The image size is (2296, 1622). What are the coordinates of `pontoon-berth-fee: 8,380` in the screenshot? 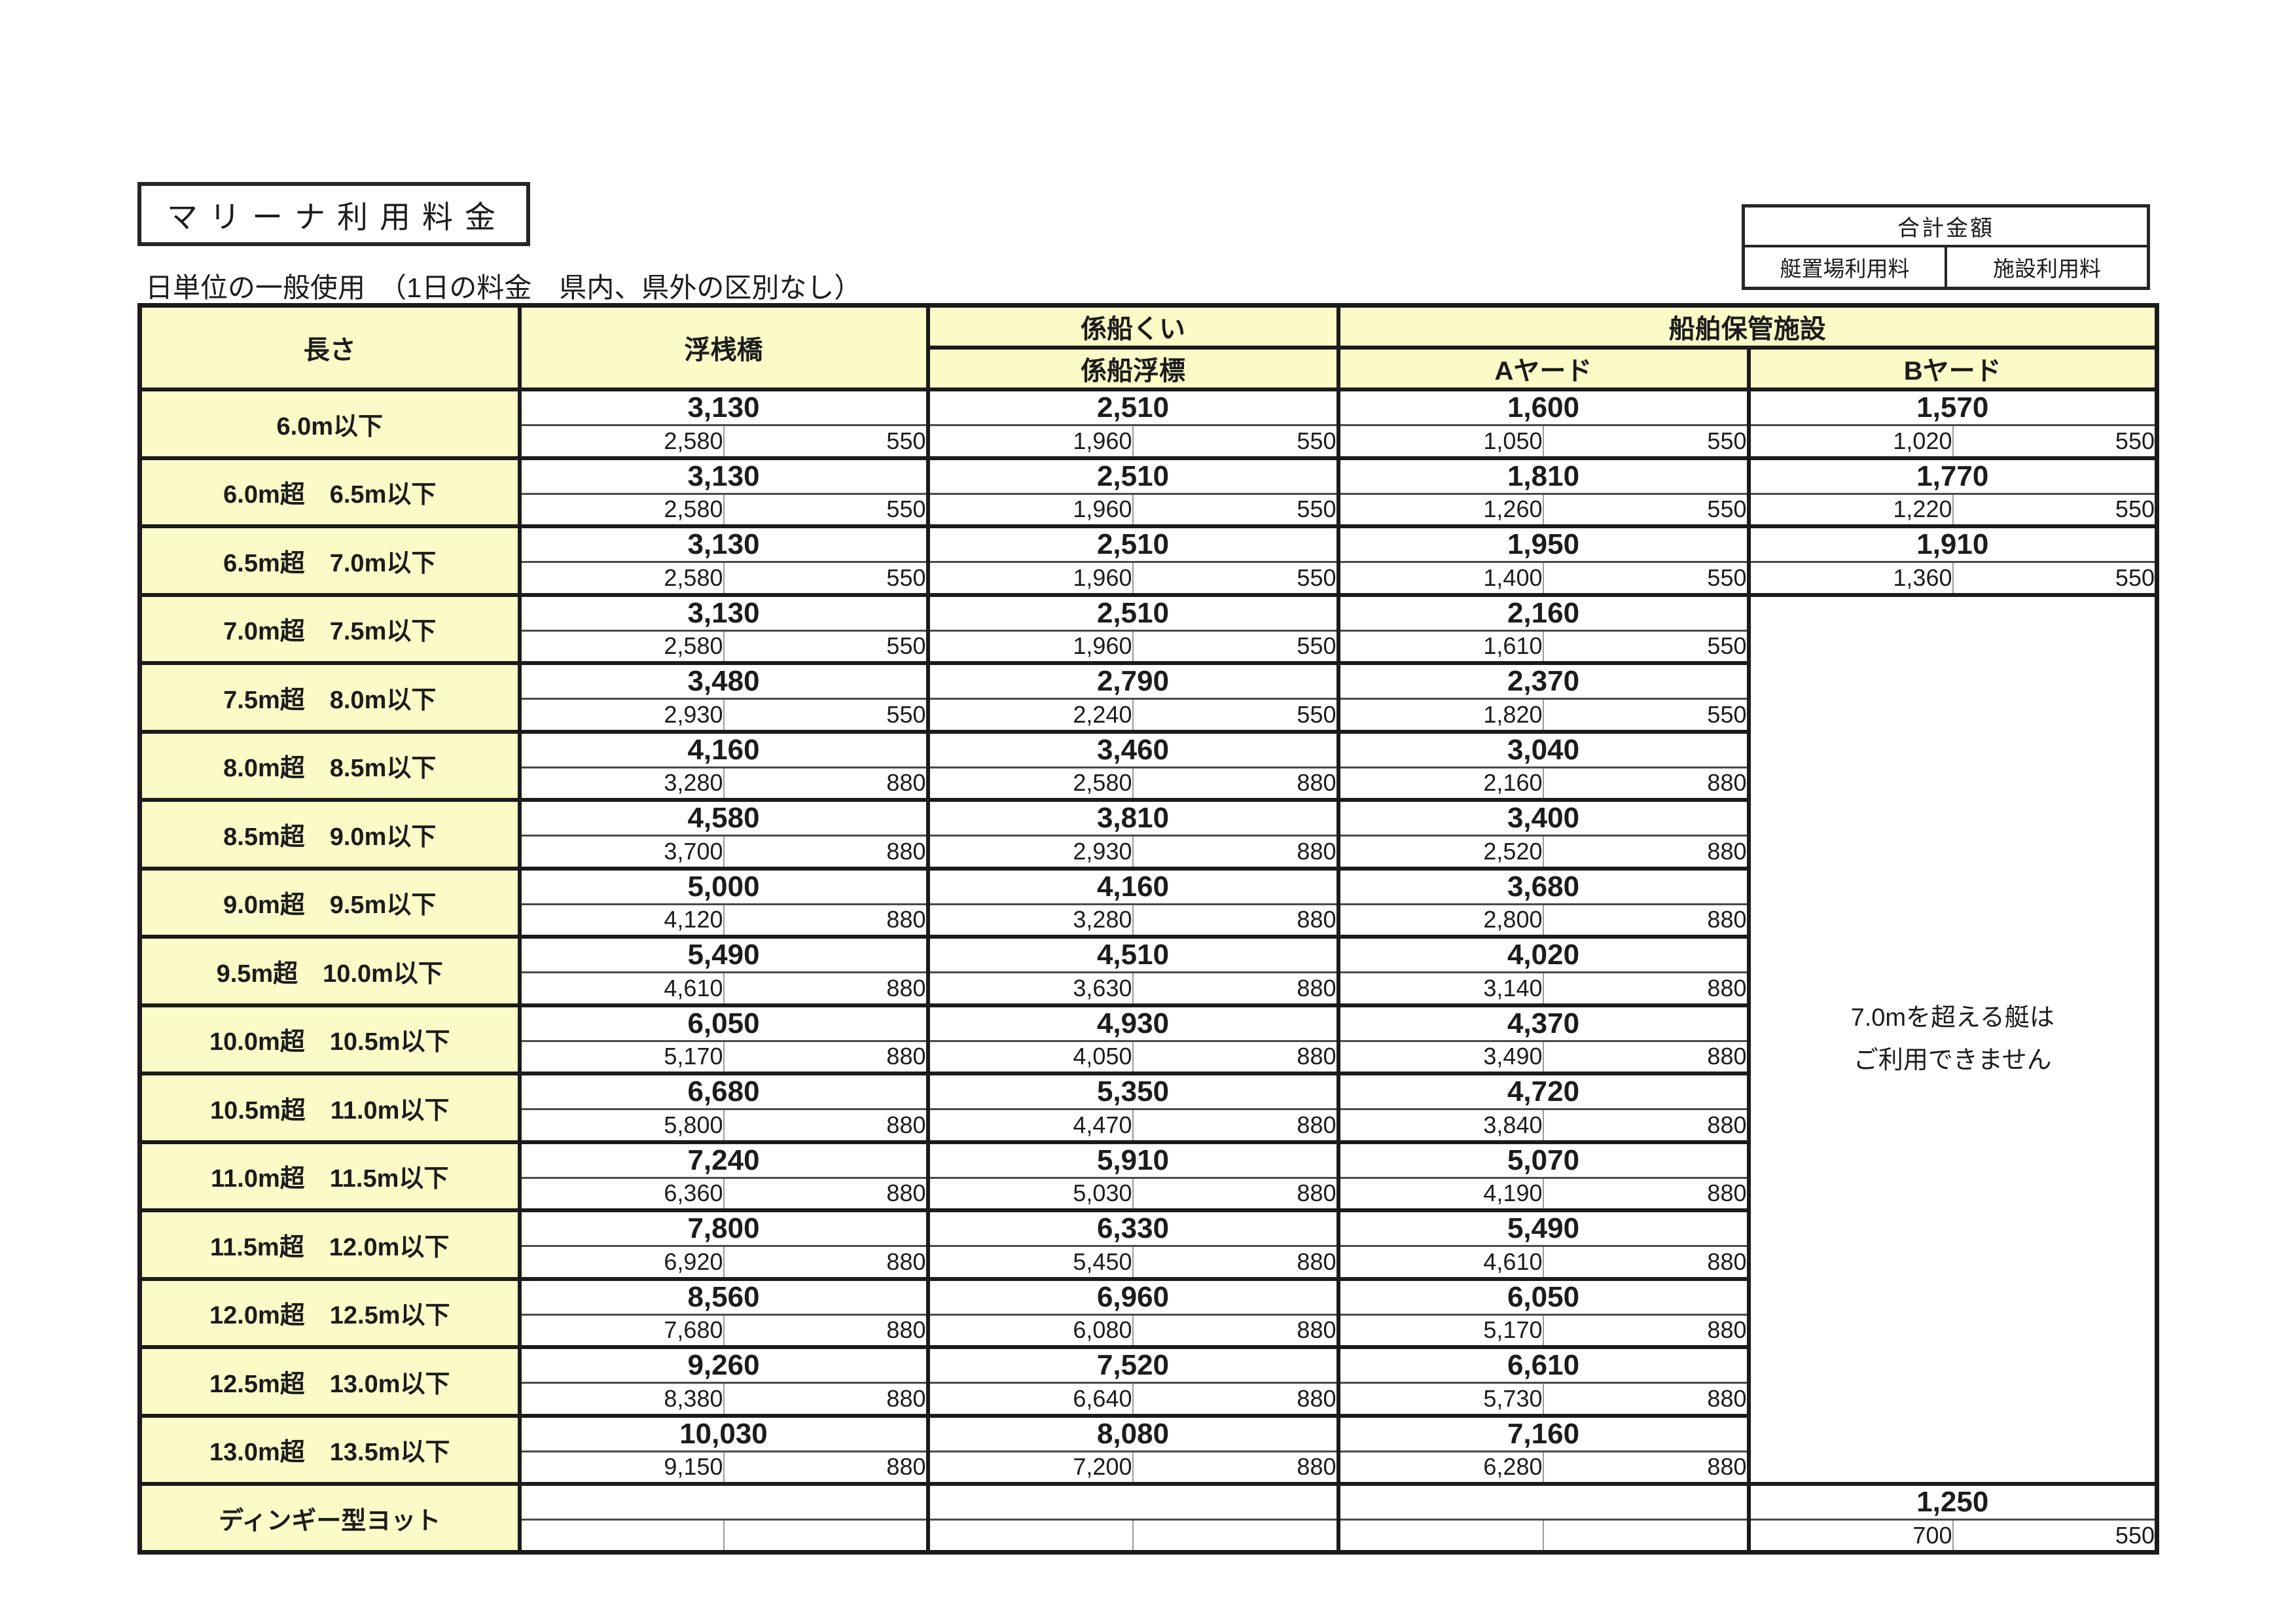 It's located at (621, 1399).